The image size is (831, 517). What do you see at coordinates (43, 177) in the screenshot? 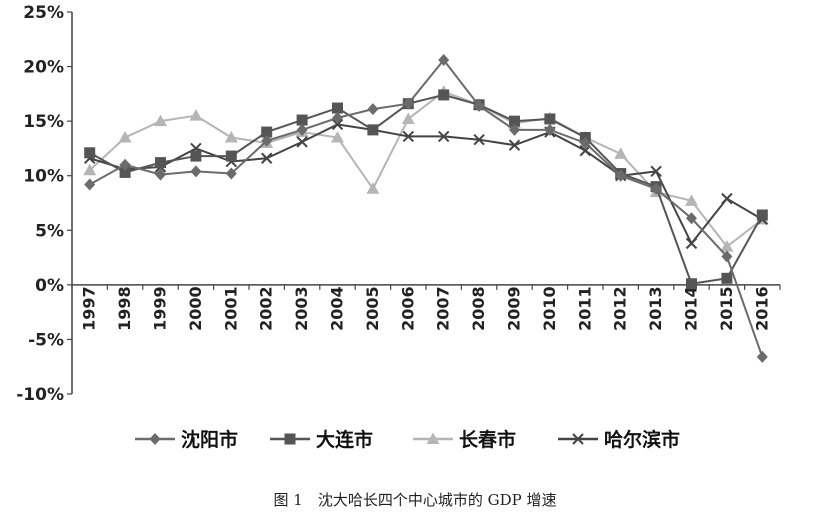
I see `y-tick-label: 10%` at bounding box center [43, 177].